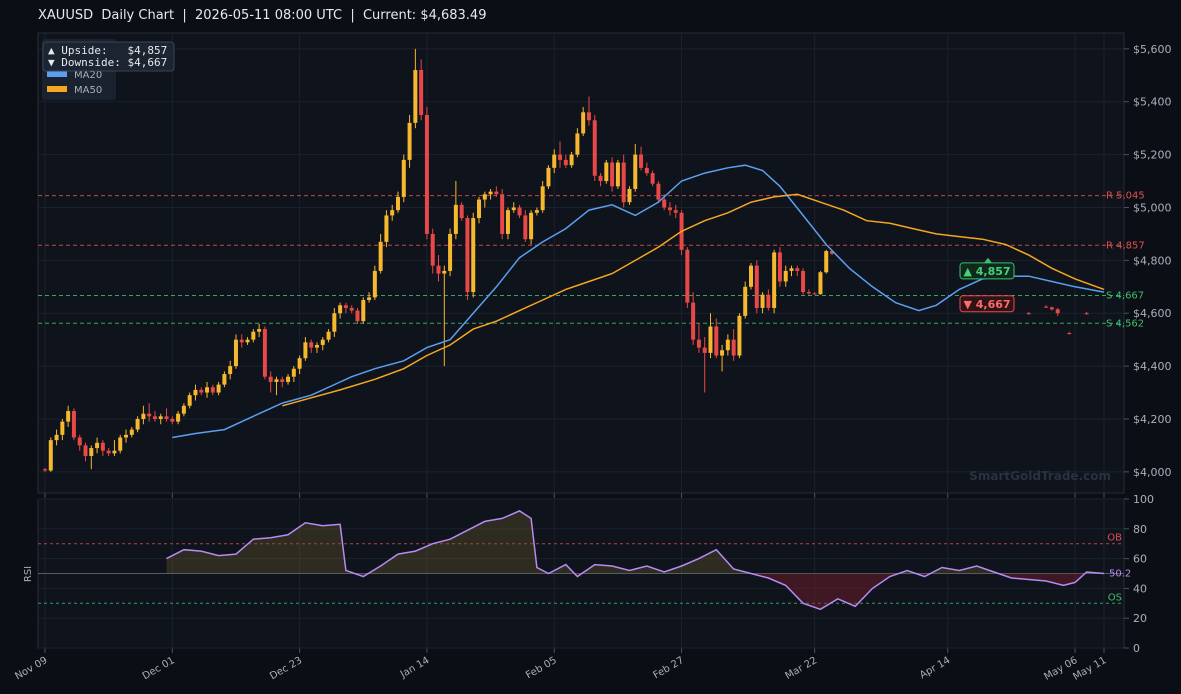 This screenshot has width=1181, height=694. I want to click on downside-badge, so click(987, 304).